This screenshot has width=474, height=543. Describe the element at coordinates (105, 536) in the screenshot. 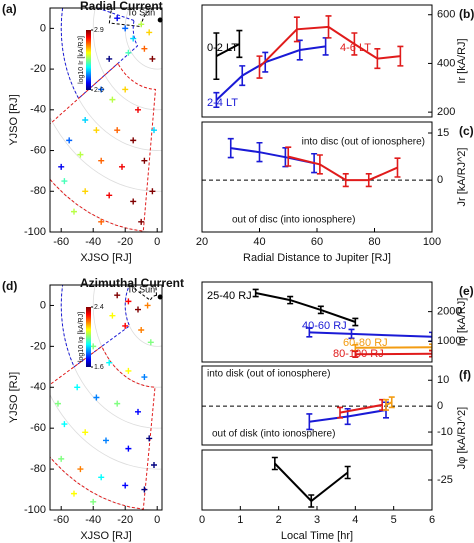

I see `x-axis-label: XJSO [RJ]` at that location.